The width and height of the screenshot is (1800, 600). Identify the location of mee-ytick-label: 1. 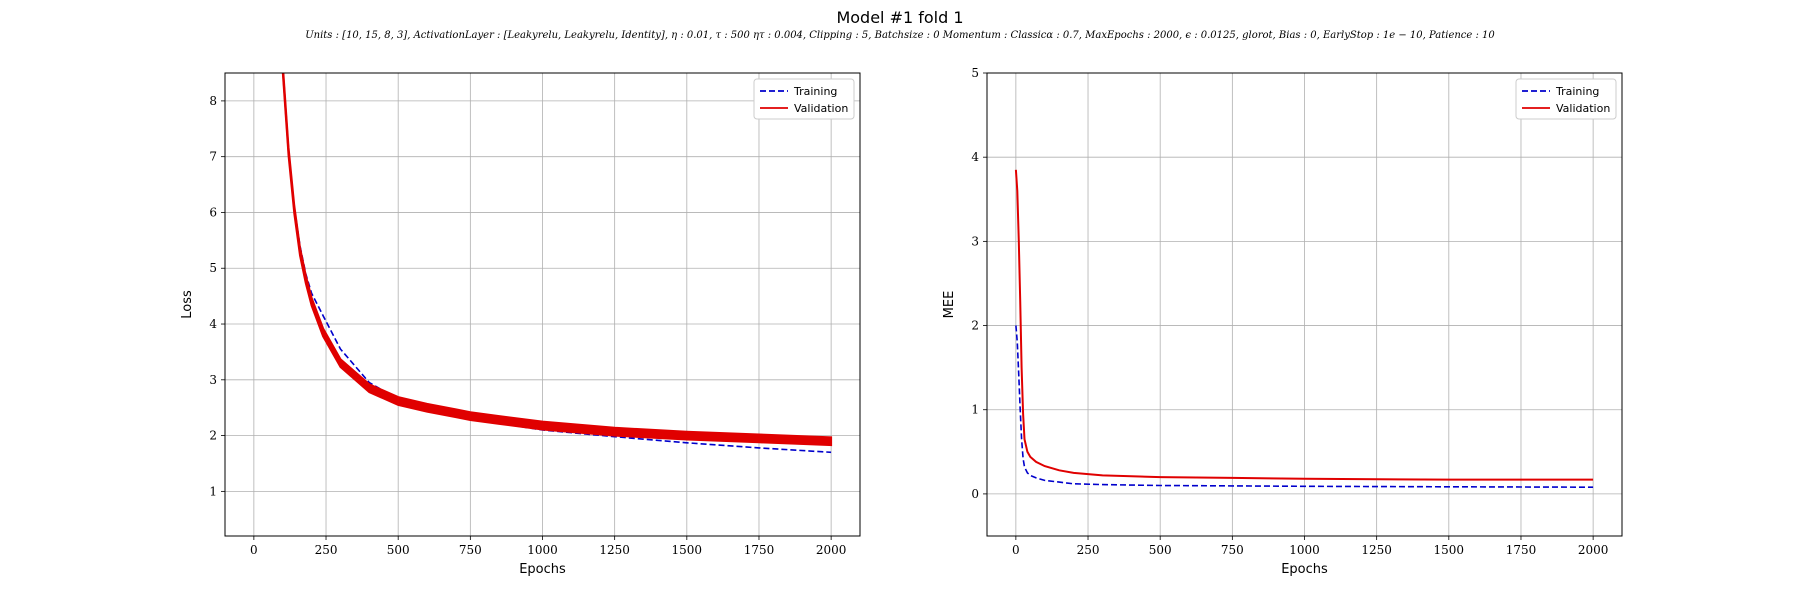
(975, 410).